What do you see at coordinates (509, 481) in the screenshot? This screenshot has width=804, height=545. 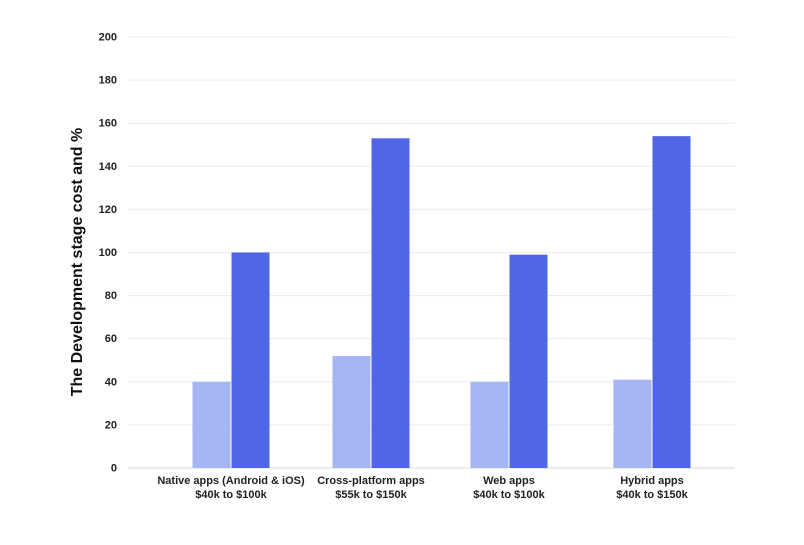 I see `x-tick-label: Web apps` at bounding box center [509, 481].